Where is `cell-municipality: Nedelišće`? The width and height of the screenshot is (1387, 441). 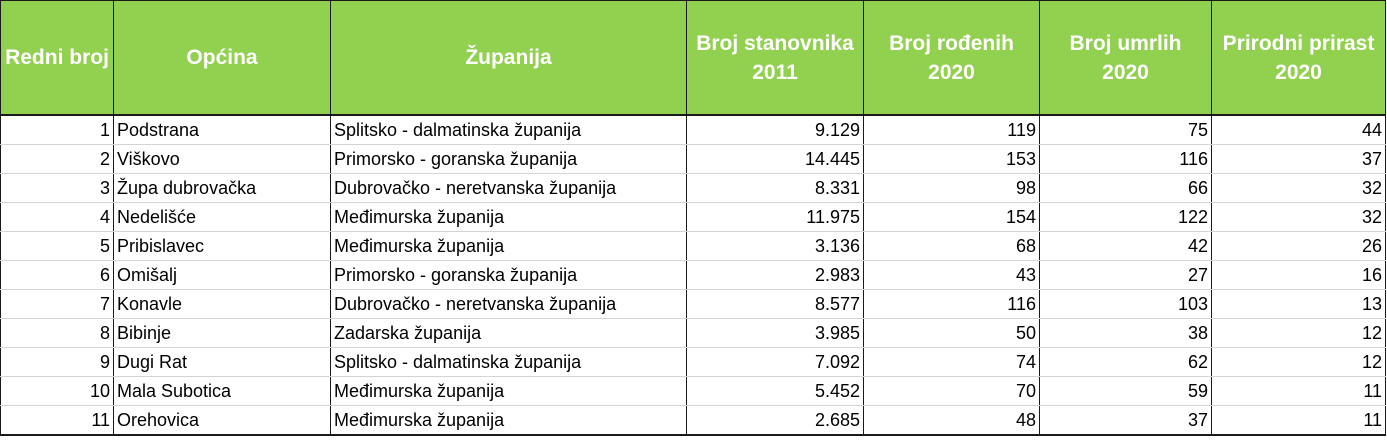 cell-municipality: Nedelišće is located at coordinates (222, 217).